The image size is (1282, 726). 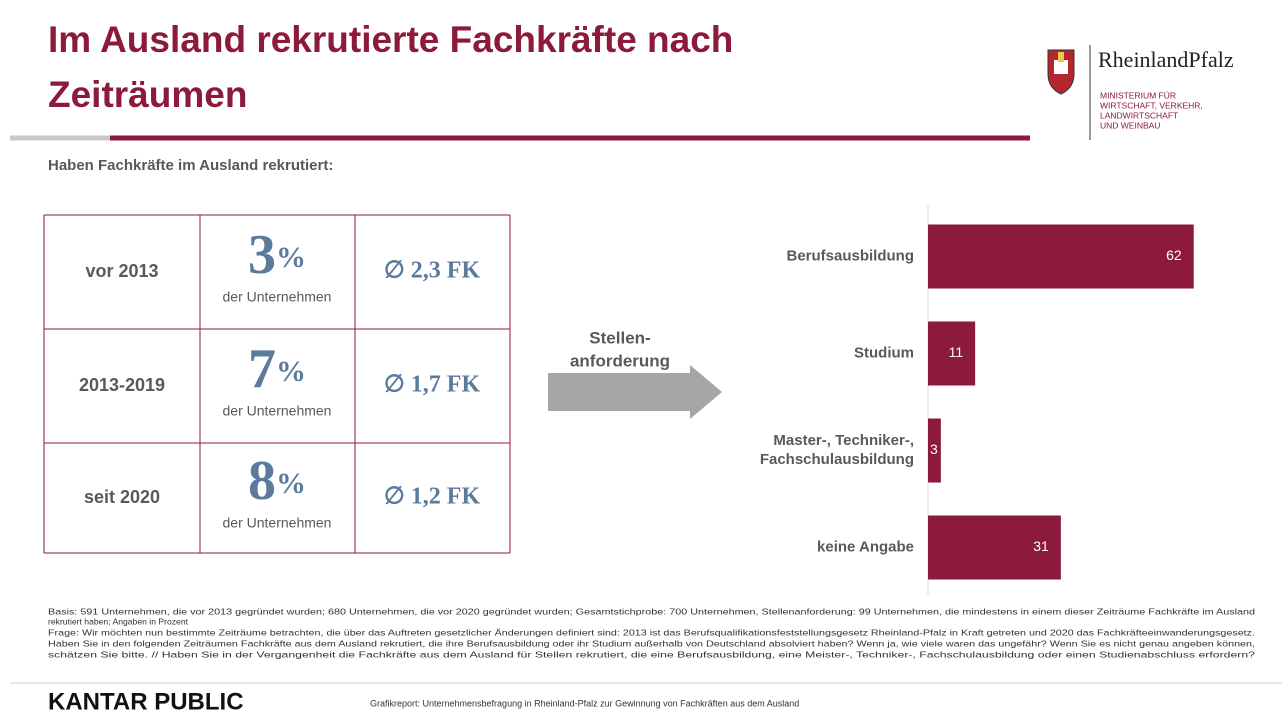 What do you see at coordinates (146, 701) in the screenshot?
I see `brand: KANTAR PUBLIC` at bounding box center [146, 701].